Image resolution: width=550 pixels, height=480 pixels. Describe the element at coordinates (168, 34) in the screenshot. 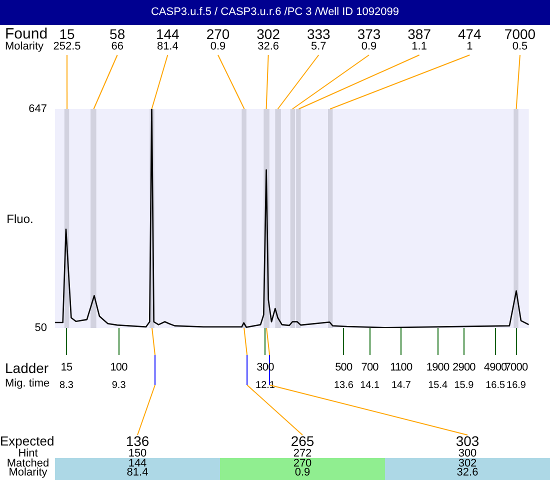

I see `band-label: 144` at that location.